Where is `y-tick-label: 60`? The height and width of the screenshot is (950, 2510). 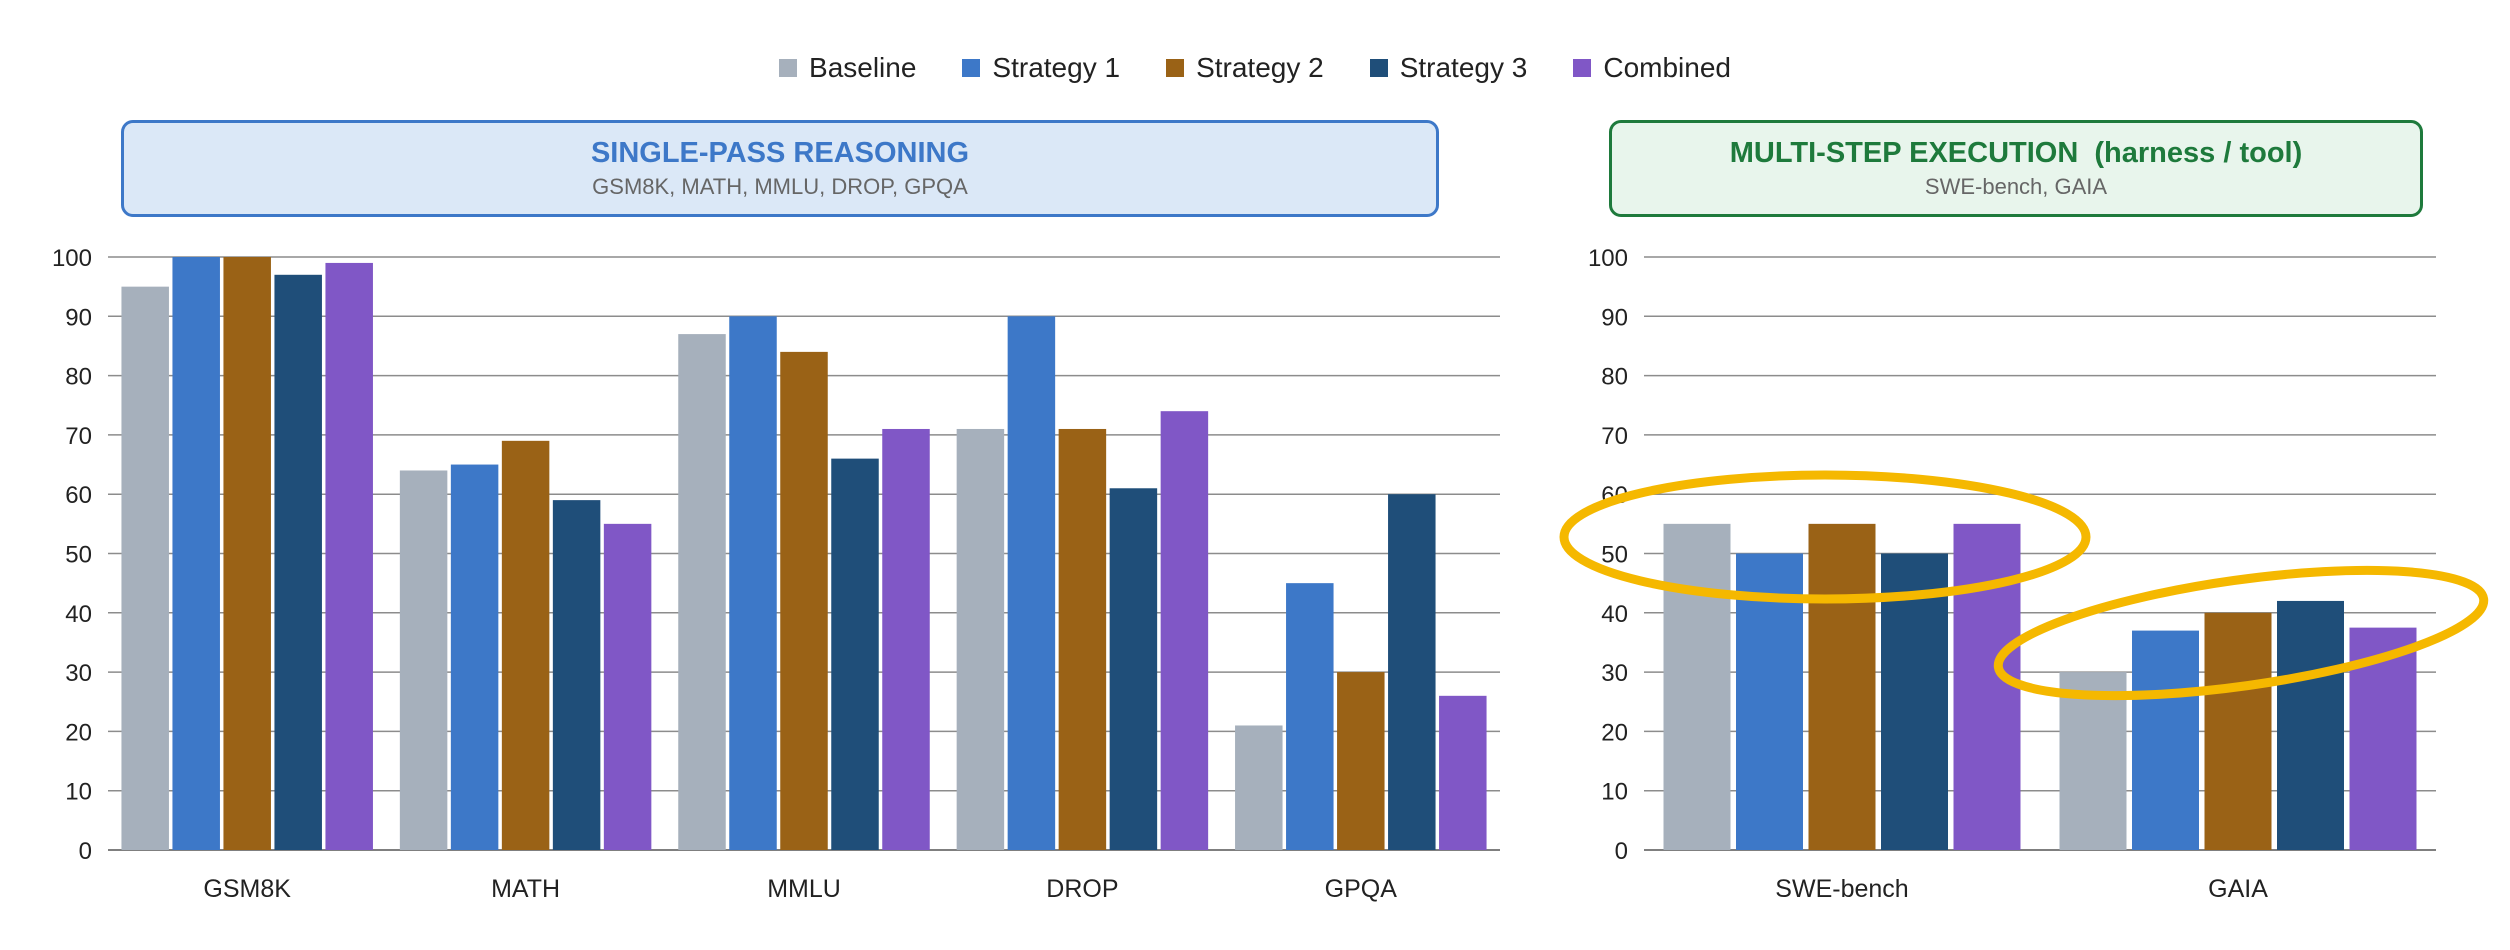 y-tick-label: 60 is located at coordinates (78, 495).